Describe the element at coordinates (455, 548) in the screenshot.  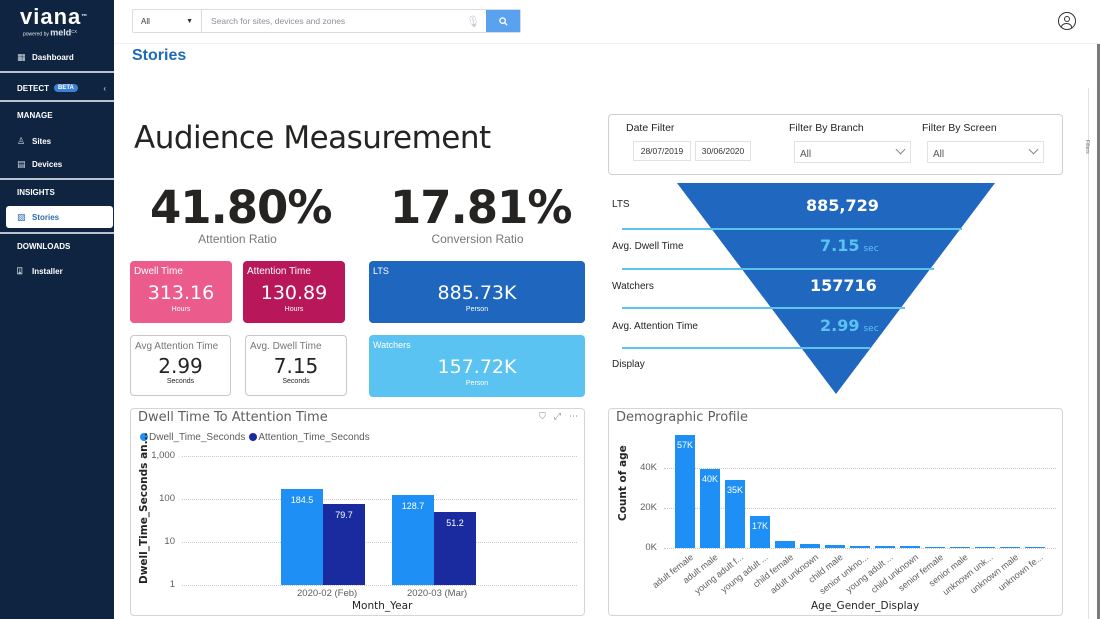
I see `bar-attention-mar: 51.2` at that location.